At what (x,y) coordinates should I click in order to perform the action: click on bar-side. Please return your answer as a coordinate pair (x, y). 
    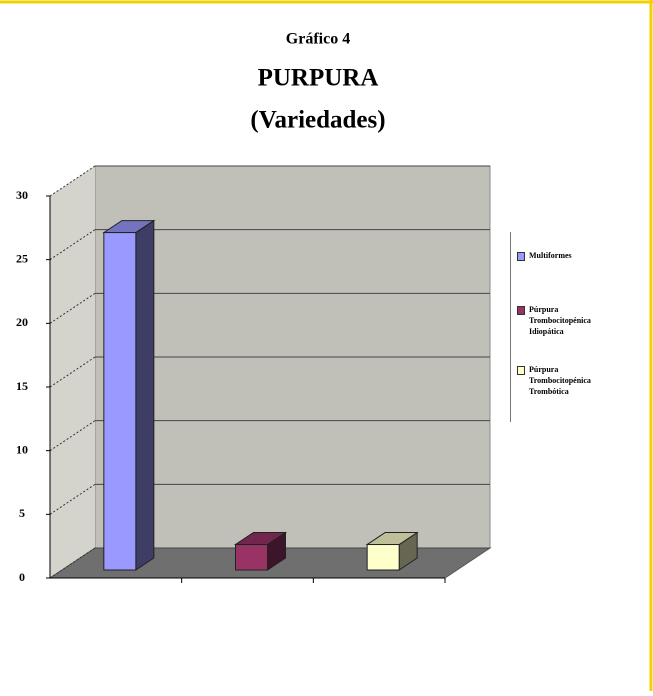
    Looking at the image, I should click on (145, 395).